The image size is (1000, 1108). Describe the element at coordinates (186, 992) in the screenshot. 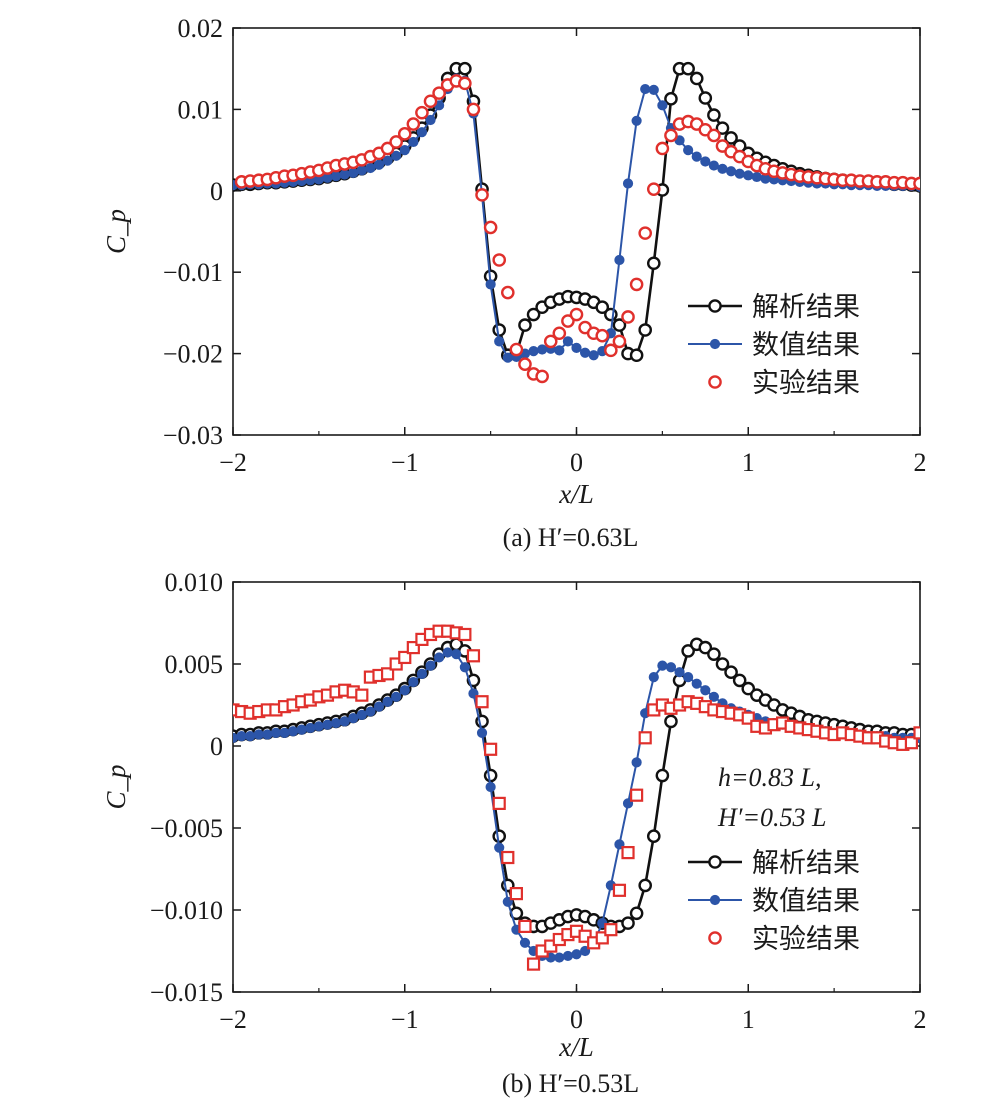

I see `y-tick-label: −0.015` at that location.